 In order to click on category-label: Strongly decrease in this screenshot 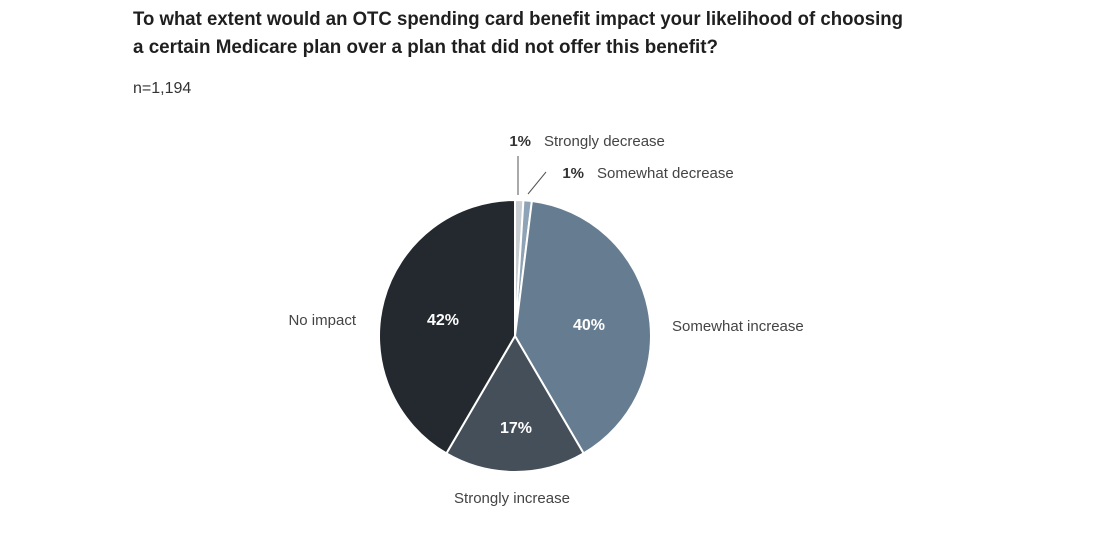, I will do `click(604, 141)`.